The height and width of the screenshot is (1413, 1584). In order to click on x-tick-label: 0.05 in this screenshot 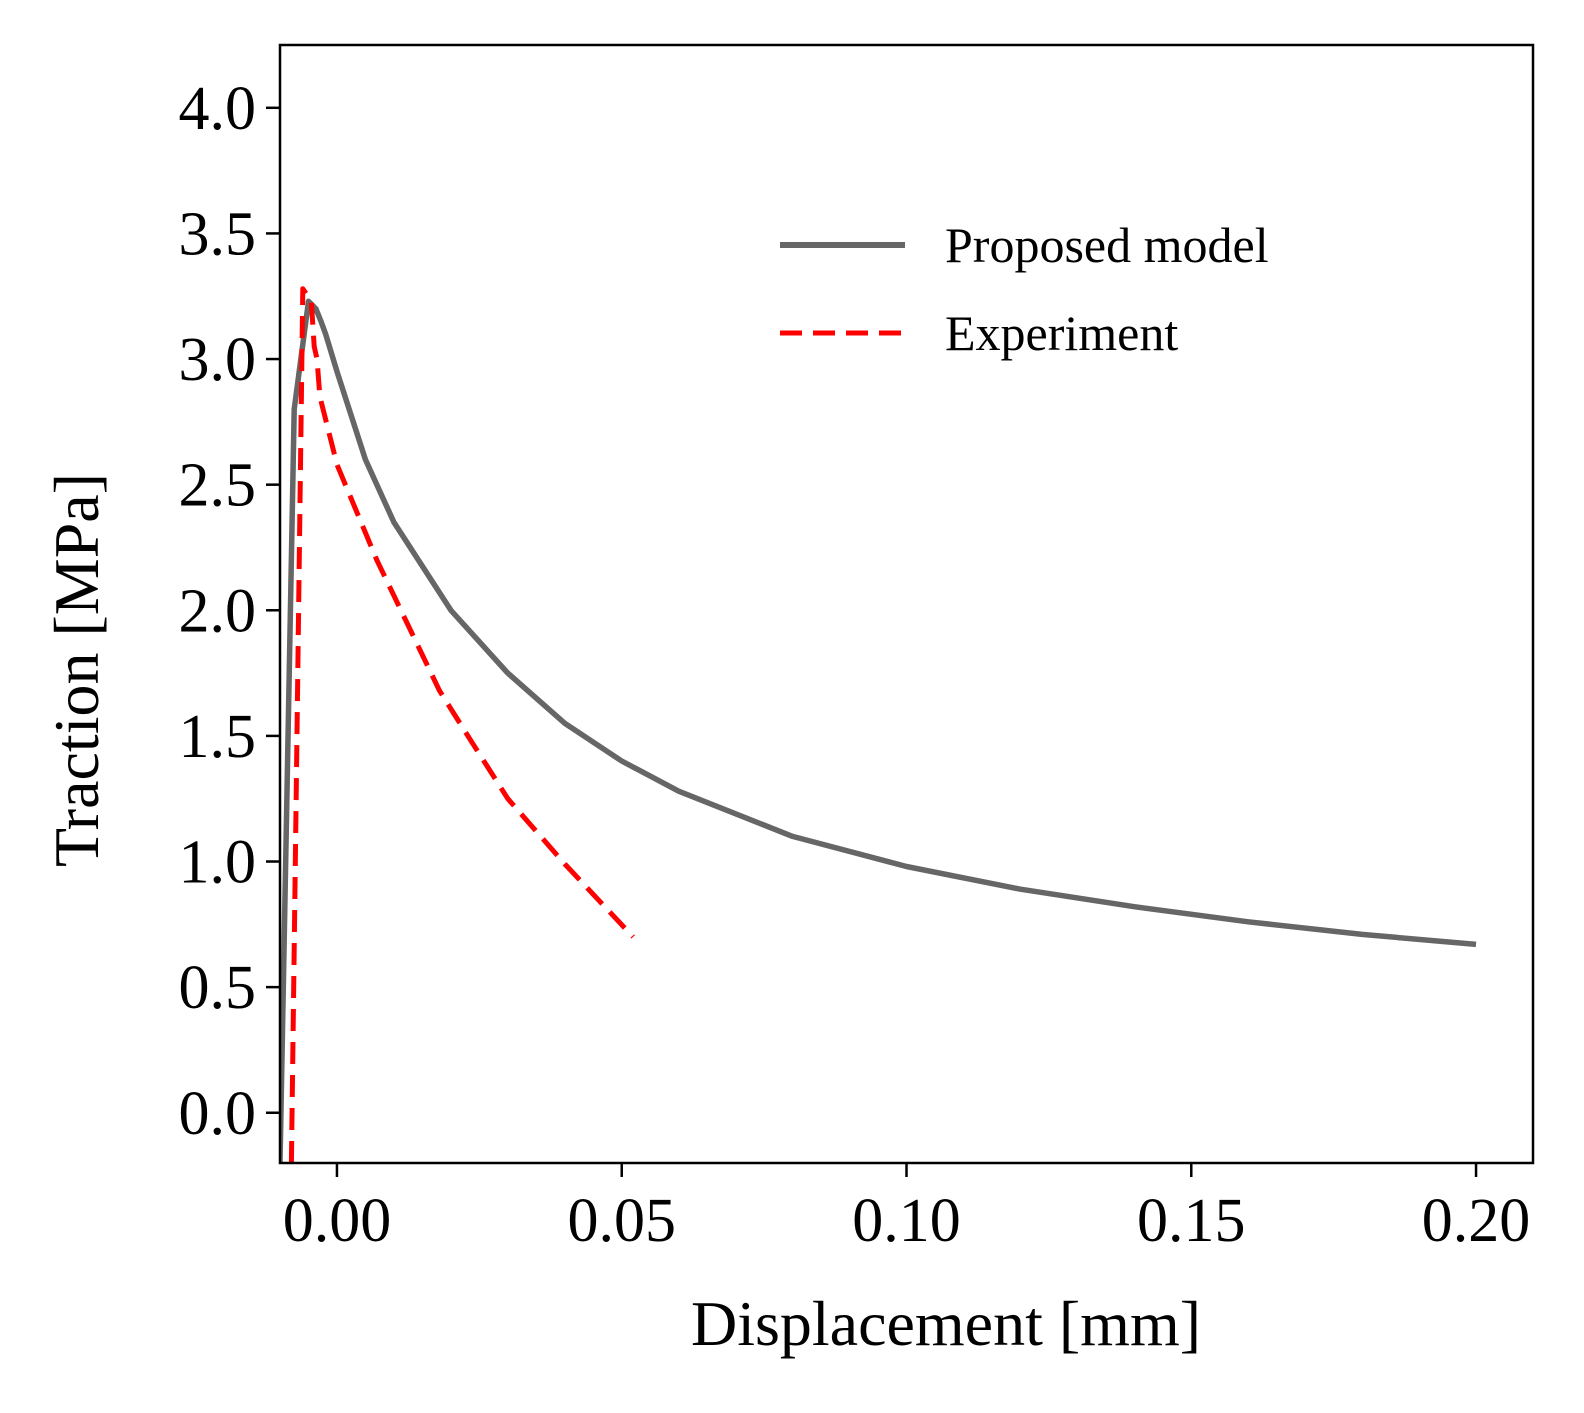, I will do `click(621, 1221)`.